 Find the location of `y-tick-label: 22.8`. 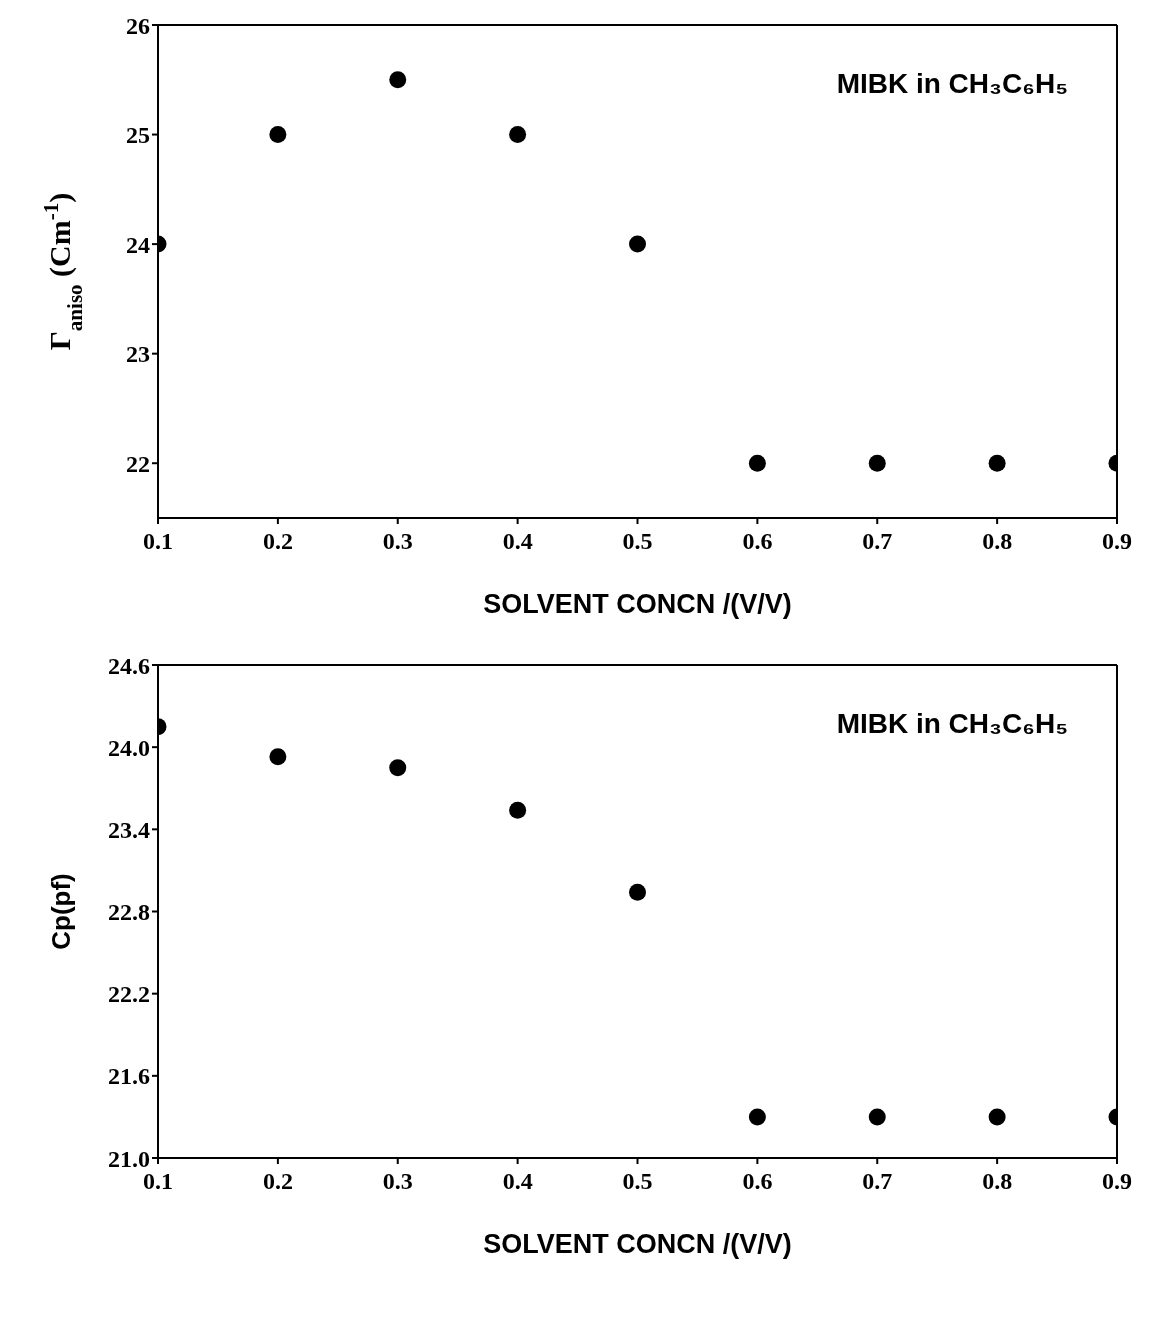

y-tick-label: 22.8 is located at coordinates (129, 912).